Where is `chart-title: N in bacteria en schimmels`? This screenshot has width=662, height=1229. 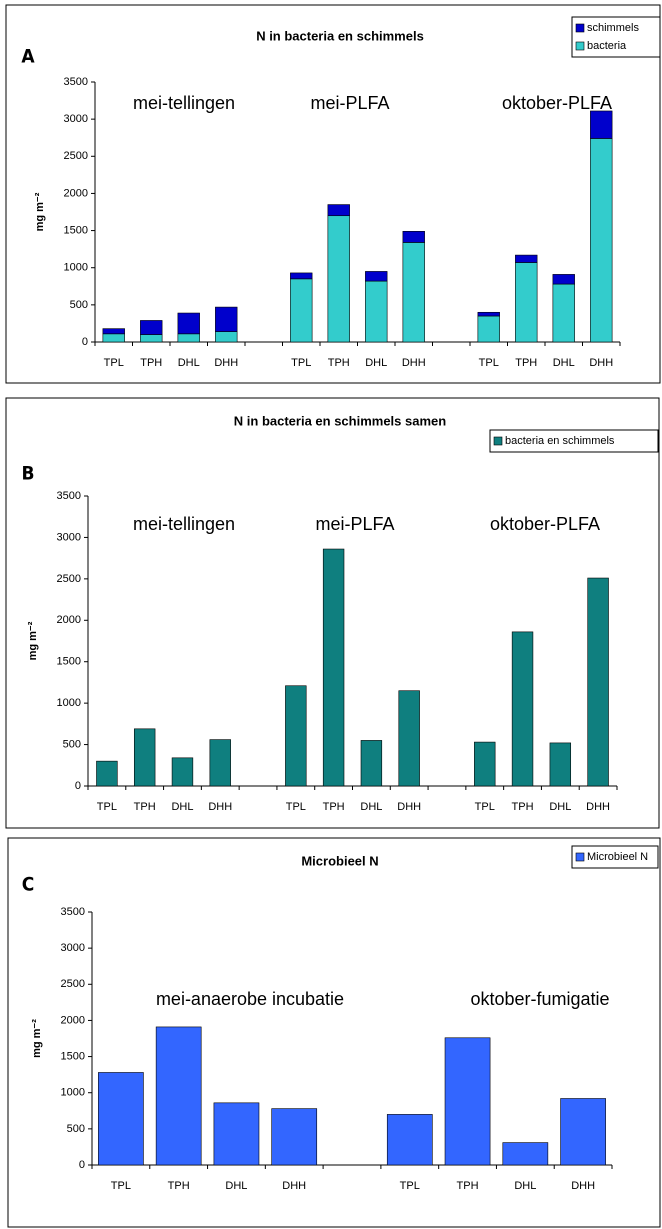
chart-title: N in bacteria en schimmels is located at coordinates (340, 35).